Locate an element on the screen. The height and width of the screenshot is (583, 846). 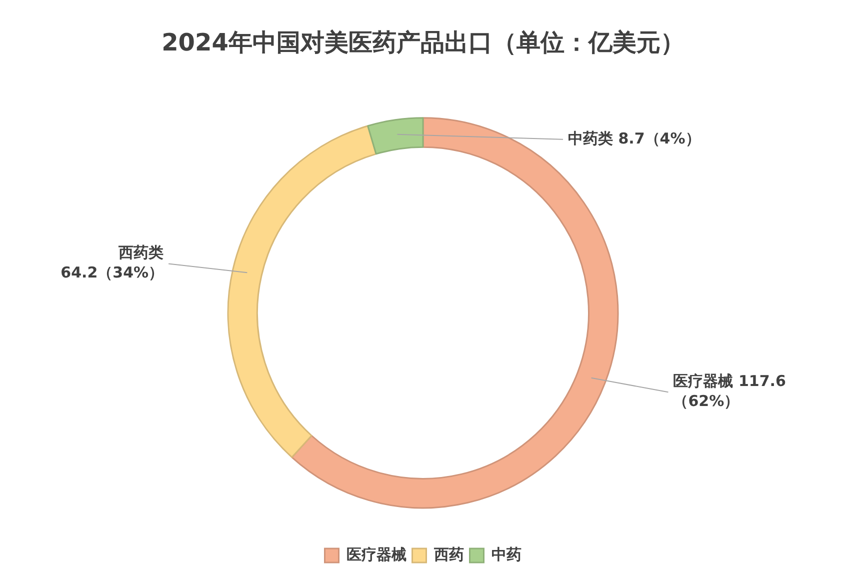
legend-label: 中药 is located at coordinates (506, 554).